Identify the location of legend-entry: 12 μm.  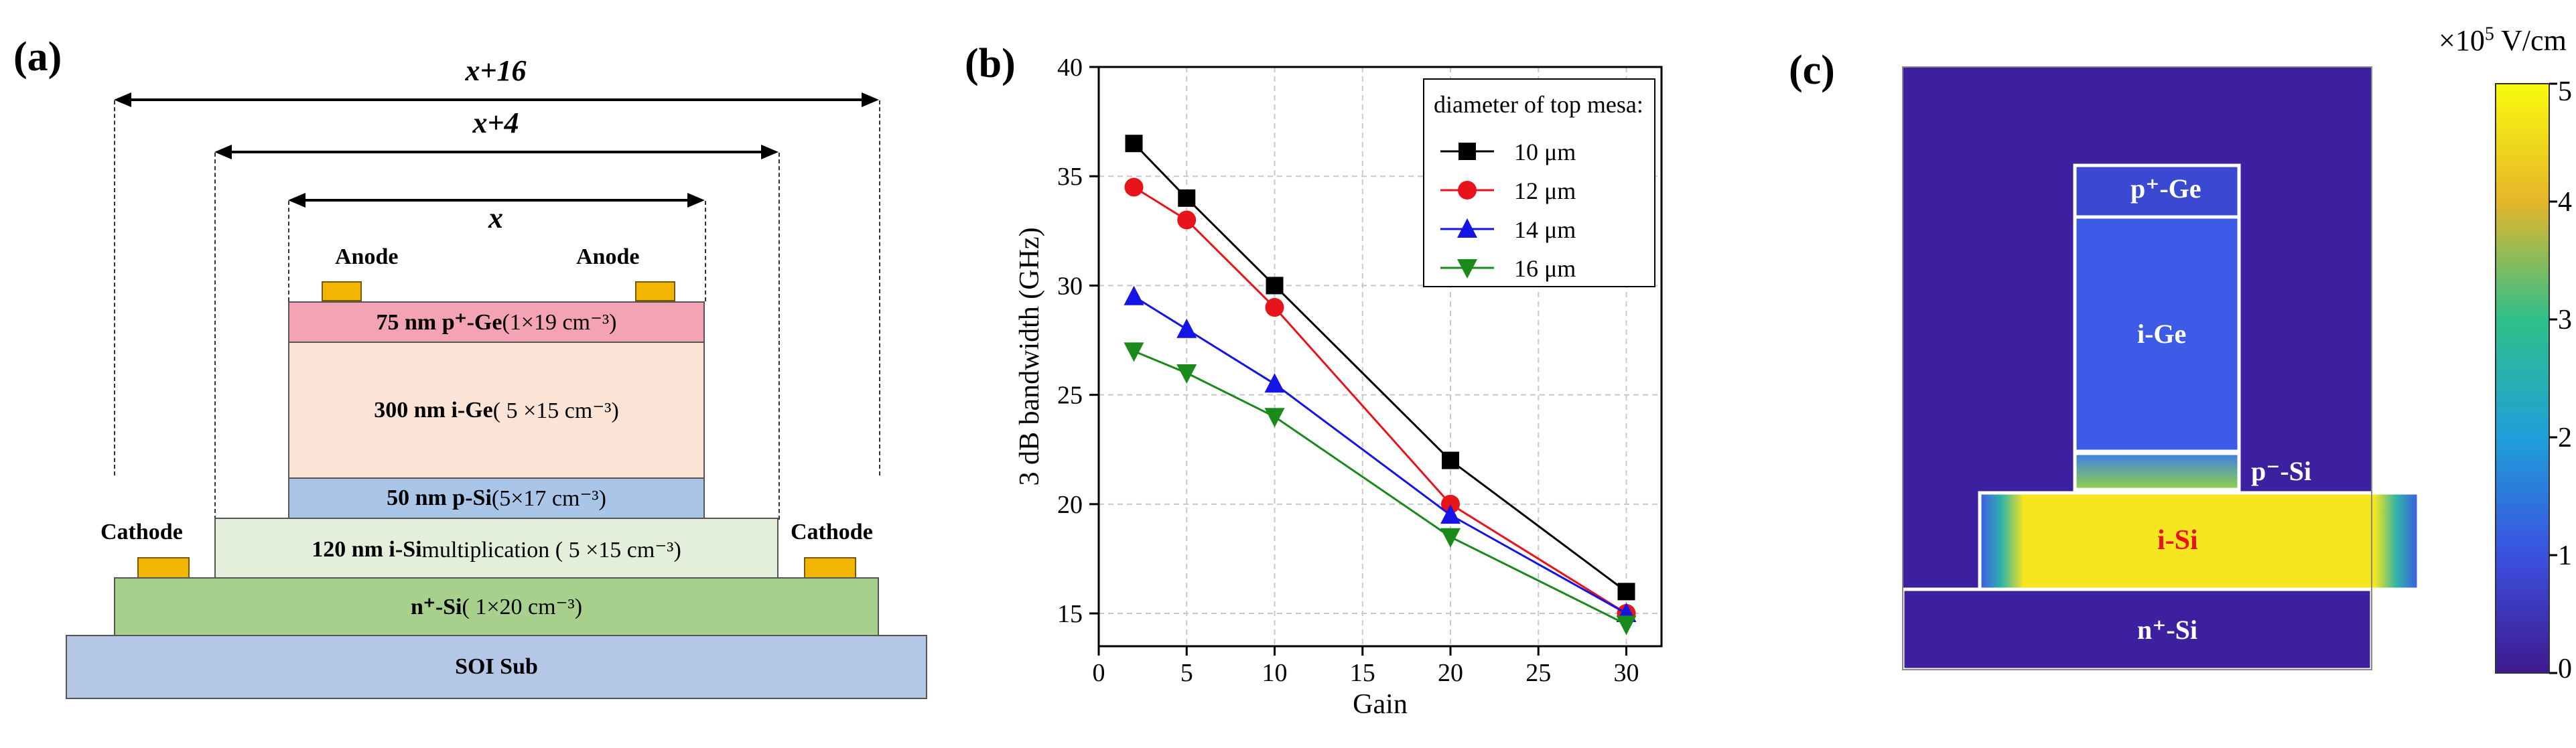
(1545, 191).